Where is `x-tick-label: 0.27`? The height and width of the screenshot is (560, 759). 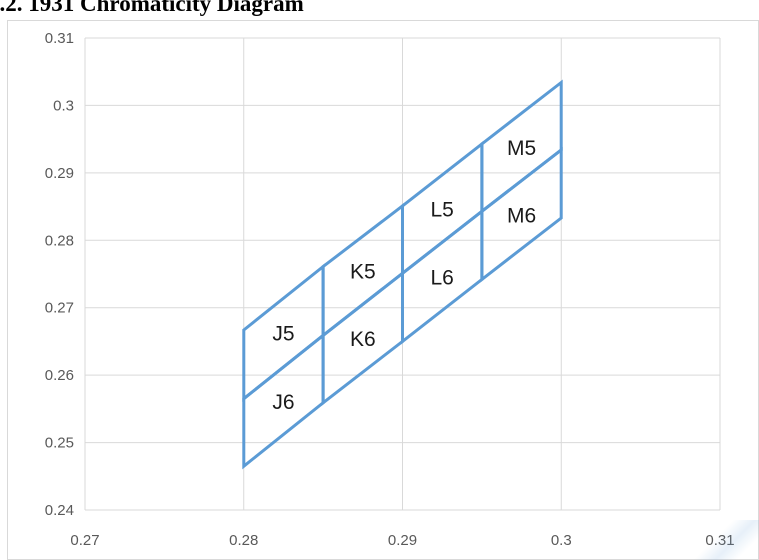
x-tick-label: 0.27 is located at coordinates (84, 540).